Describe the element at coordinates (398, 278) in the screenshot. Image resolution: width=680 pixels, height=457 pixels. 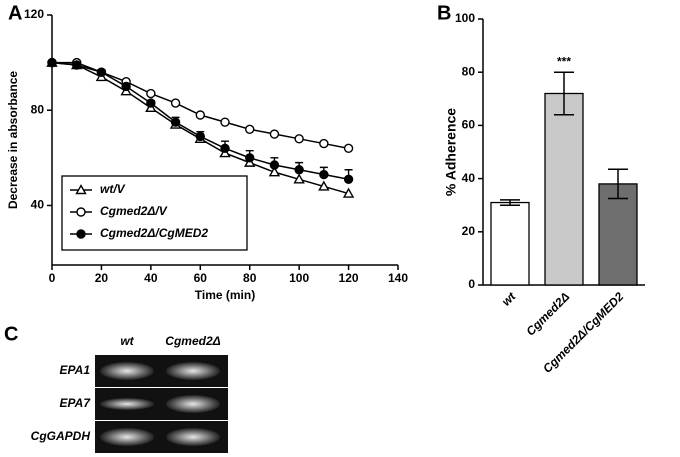
I see `x-tick-label: 140` at that location.